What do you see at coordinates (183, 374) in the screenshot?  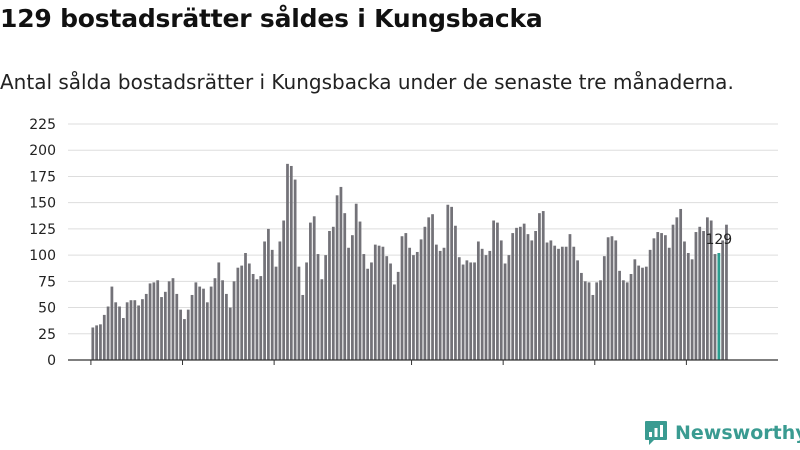 I see `x-tick-label: 2014` at bounding box center [183, 374].